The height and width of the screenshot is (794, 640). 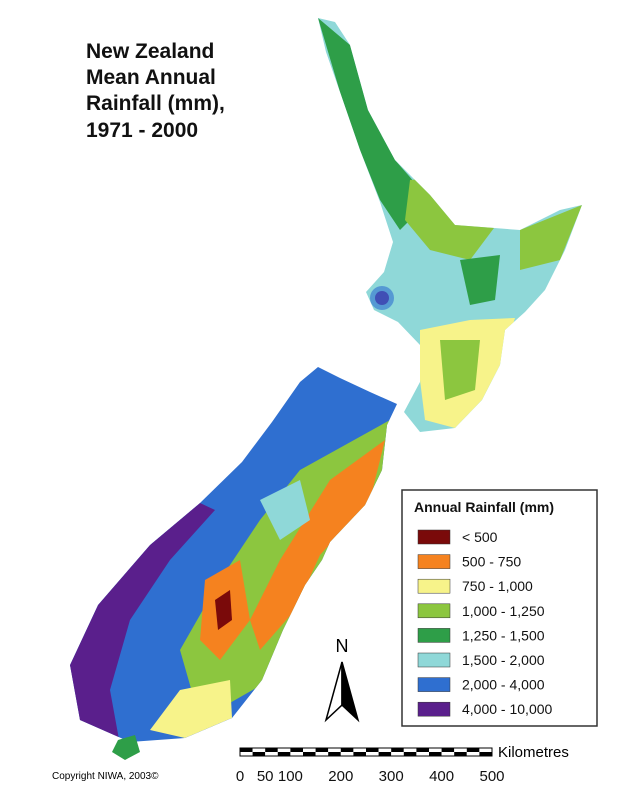 I want to click on title-line: Rainfall (mm),, so click(x=155, y=103).